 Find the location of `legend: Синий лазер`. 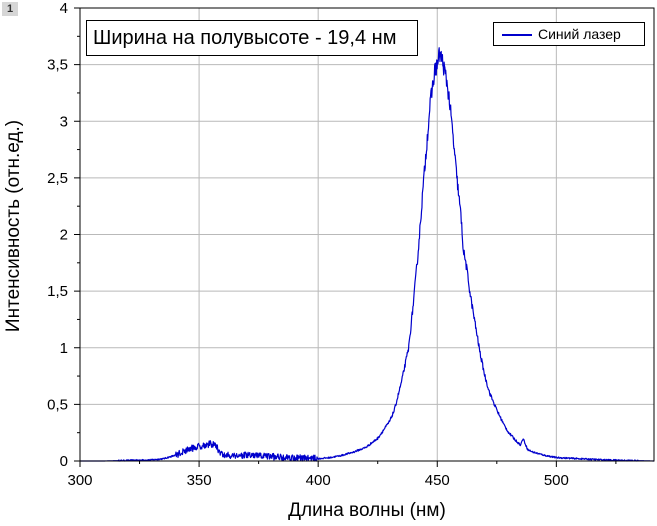

legend: Синий лазер is located at coordinates (569, 34).